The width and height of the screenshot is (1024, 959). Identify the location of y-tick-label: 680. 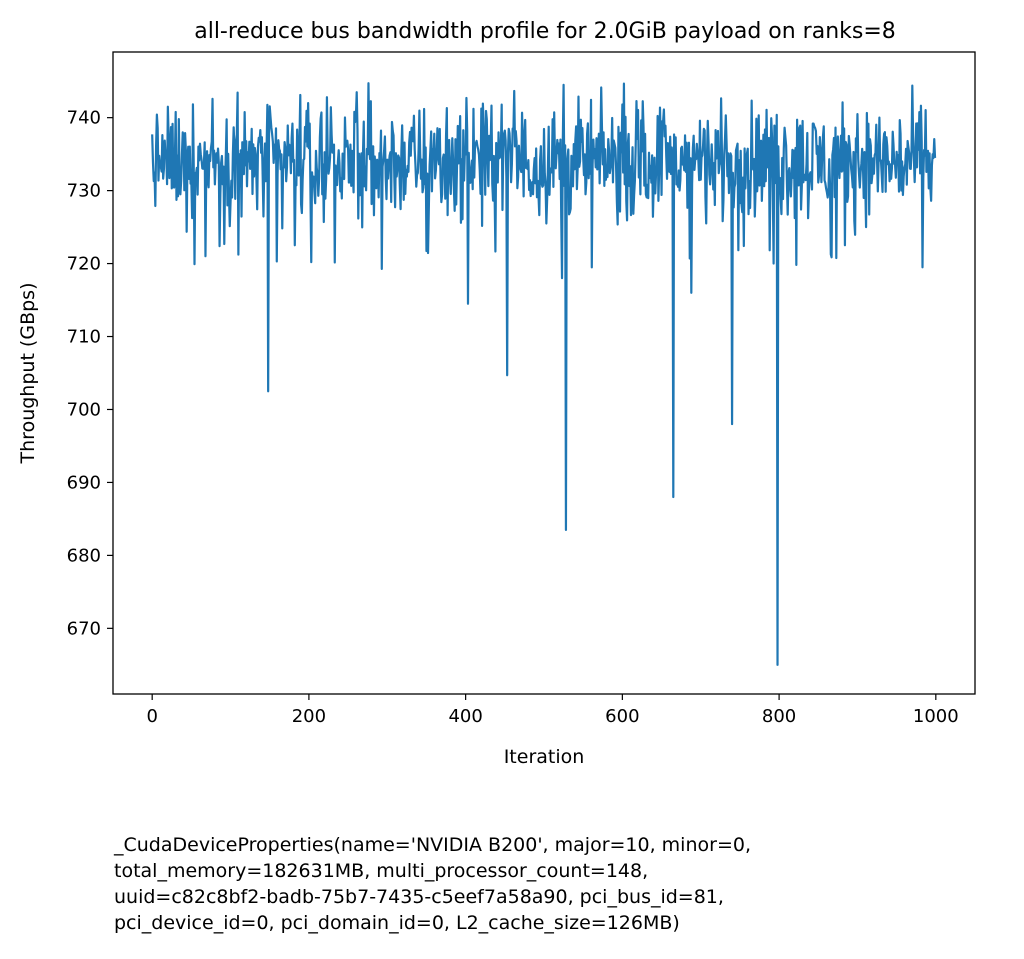
(84, 555).